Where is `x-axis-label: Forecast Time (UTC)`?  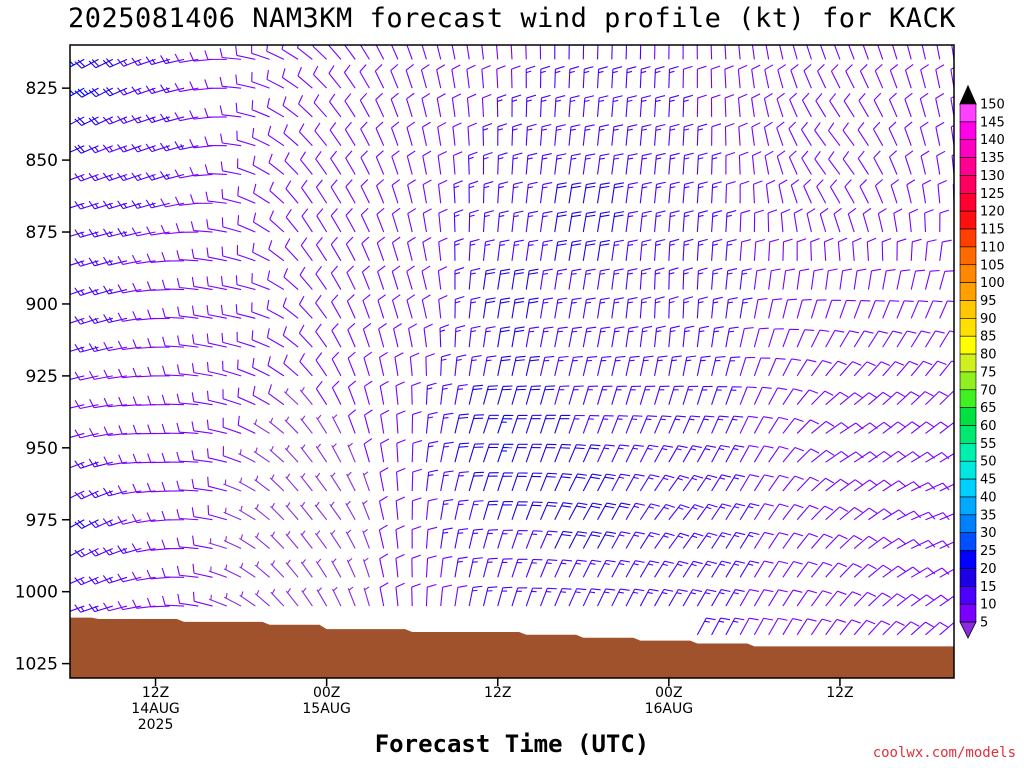 x-axis-label: Forecast Time (UTC) is located at coordinates (512, 744).